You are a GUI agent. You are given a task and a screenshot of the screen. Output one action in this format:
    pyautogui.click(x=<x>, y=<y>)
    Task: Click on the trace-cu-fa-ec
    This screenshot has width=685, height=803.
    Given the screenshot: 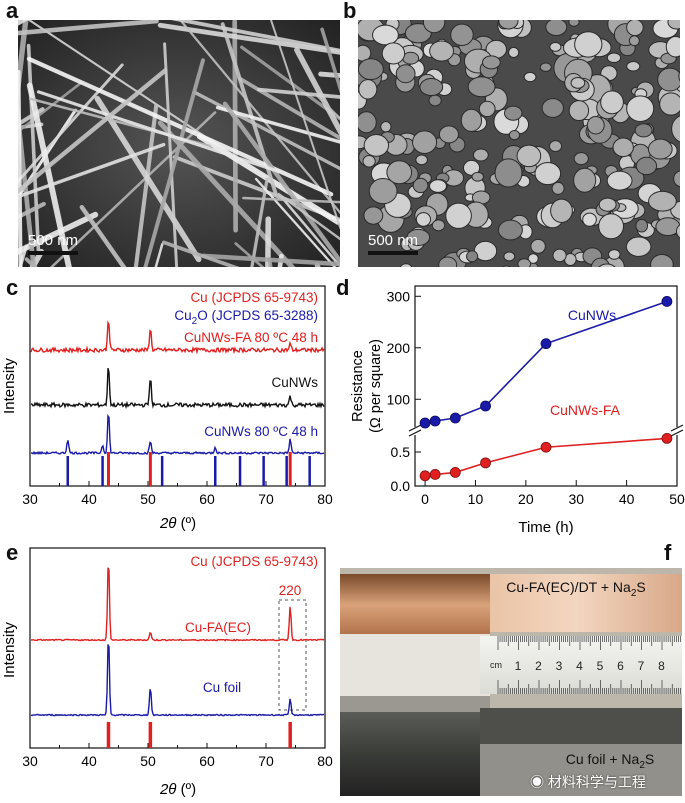 What is the action you would take?
    pyautogui.click(x=177, y=604)
    